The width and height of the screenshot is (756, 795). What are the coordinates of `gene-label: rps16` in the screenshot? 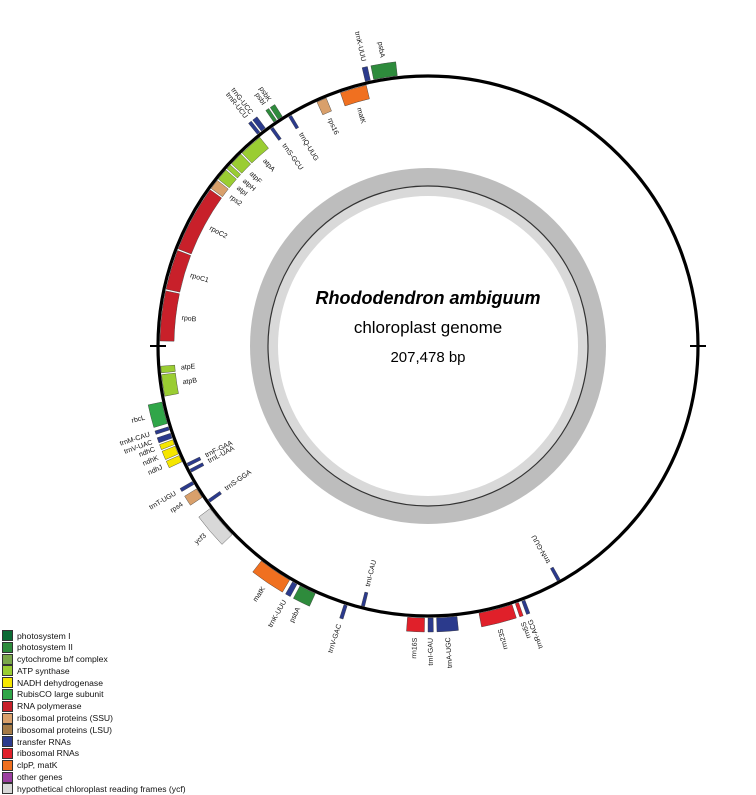 It's located at (332, 126).